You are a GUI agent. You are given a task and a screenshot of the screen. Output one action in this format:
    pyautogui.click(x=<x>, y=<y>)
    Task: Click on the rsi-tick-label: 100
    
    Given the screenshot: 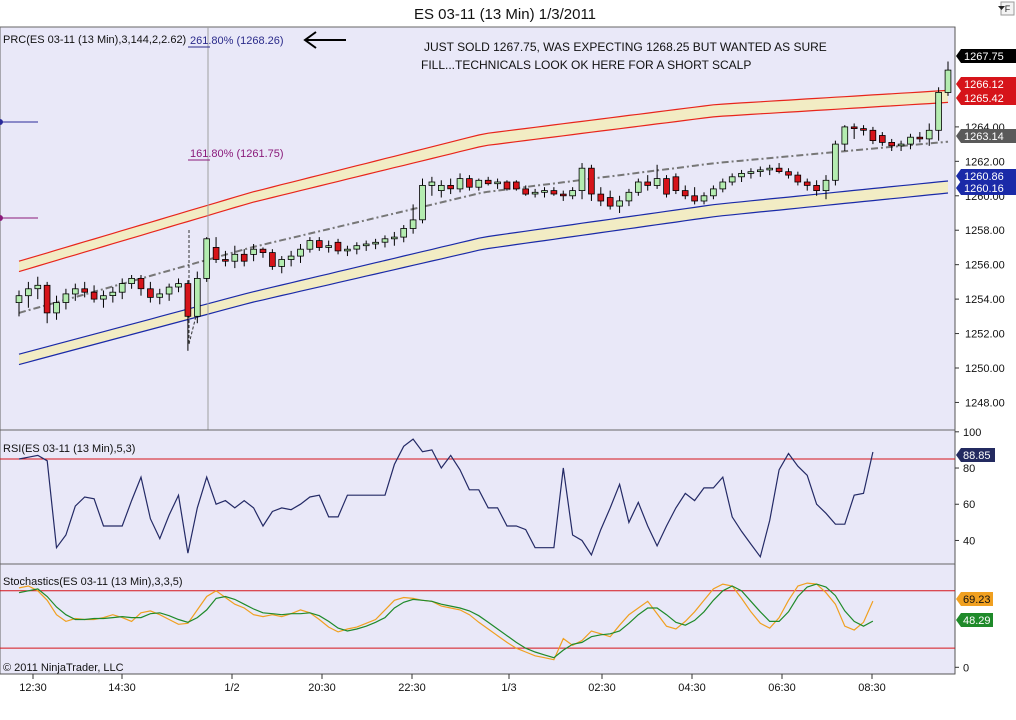 What is the action you would take?
    pyautogui.click(x=972, y=433)
    